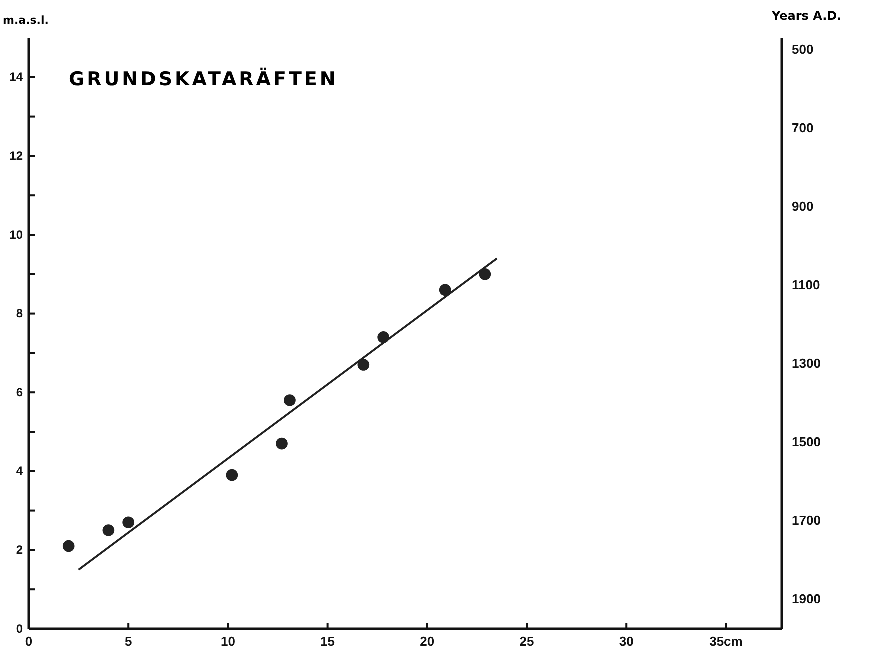  Describe the element at coordinates (20, 629) in the screenshot. I see `y-tick-label: 0` at that location.